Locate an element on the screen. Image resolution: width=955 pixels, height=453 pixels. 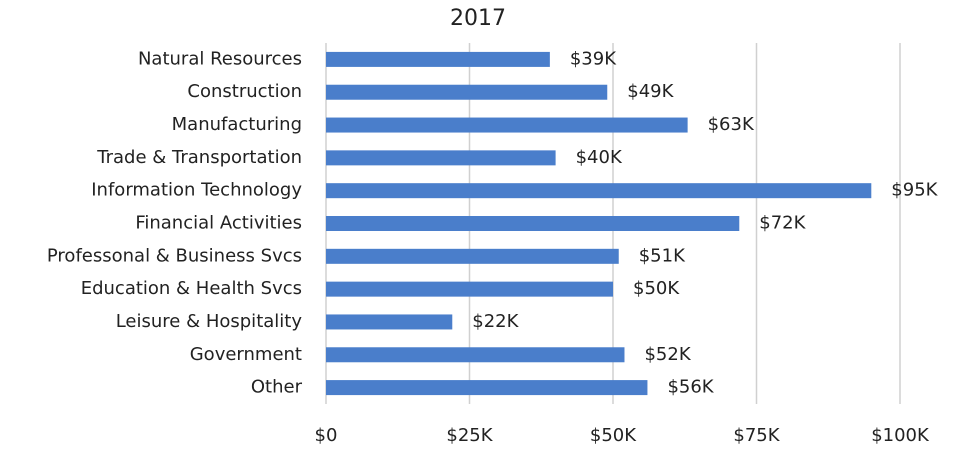
y-tick-label: Financial Activities is located at coordinates (218, 223).